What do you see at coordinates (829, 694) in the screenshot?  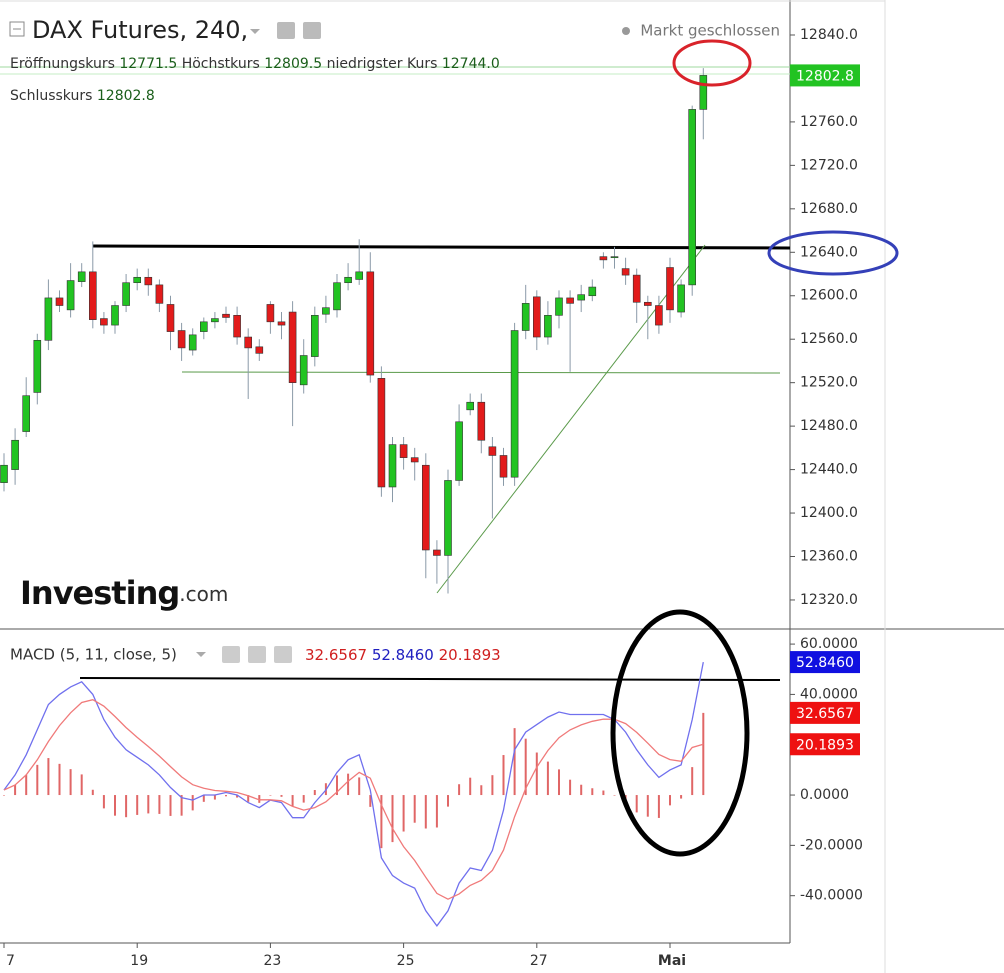 I see `y-tick-label: 40.0000` at bounding box center [829, 694].